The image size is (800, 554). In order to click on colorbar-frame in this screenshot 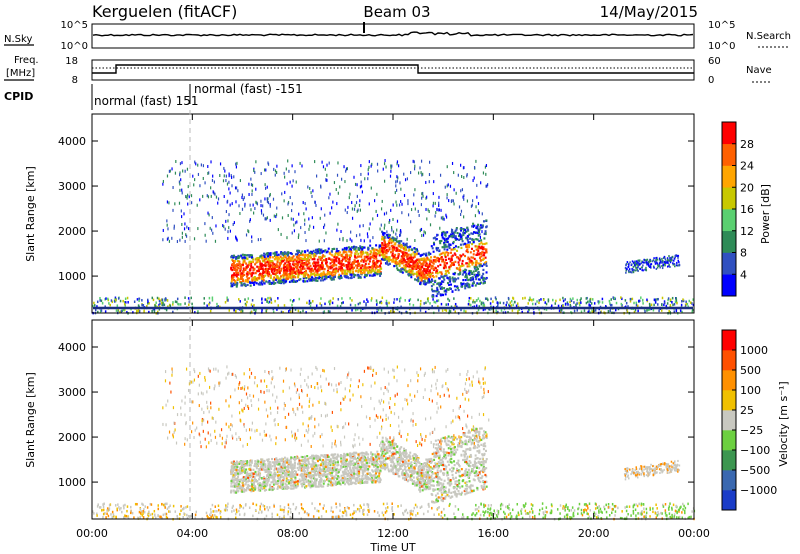, I will do `click(729, 420)`.